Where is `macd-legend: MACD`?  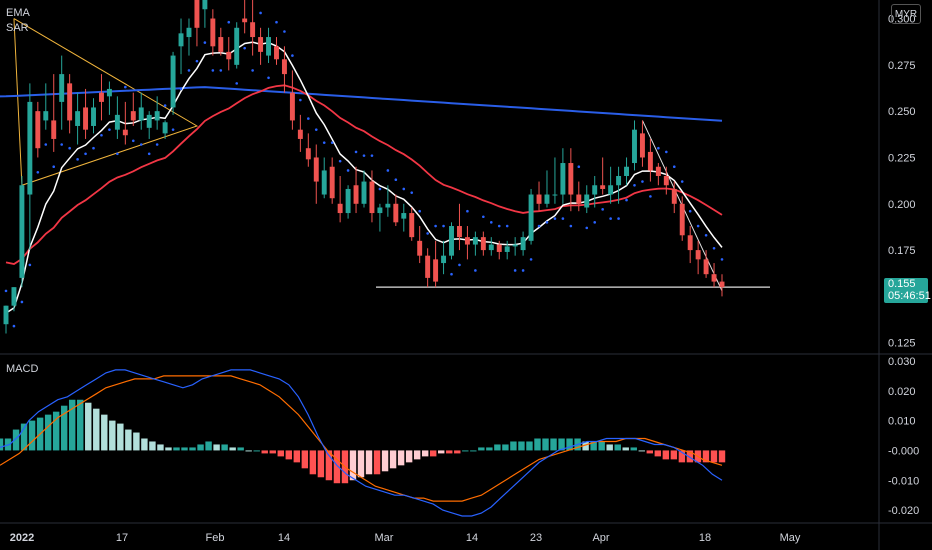
macd-legend: MACD is located at coordinates (22, 369).